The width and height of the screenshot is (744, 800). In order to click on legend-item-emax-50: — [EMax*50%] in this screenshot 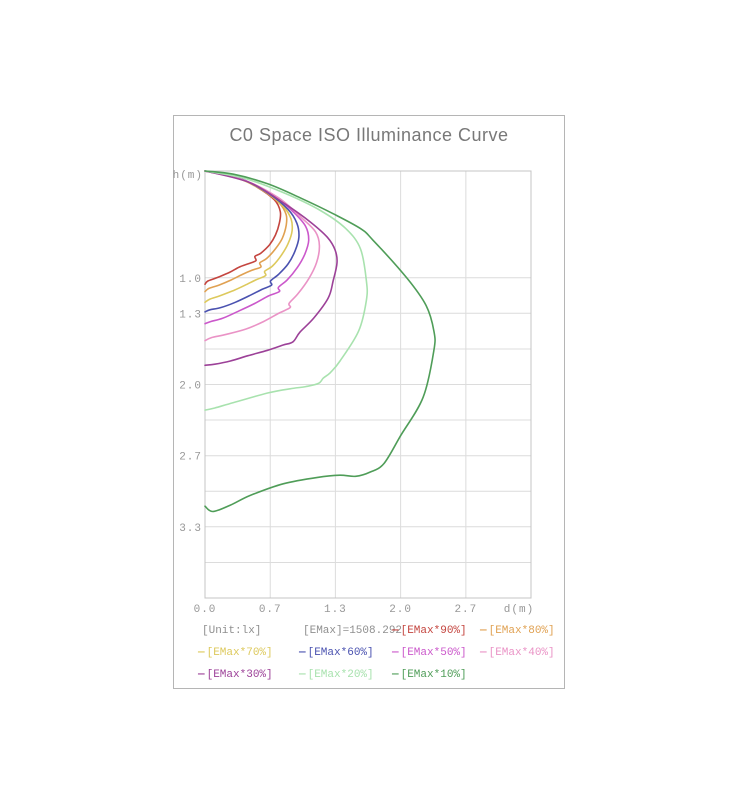, I will do `click(436, 653)`.